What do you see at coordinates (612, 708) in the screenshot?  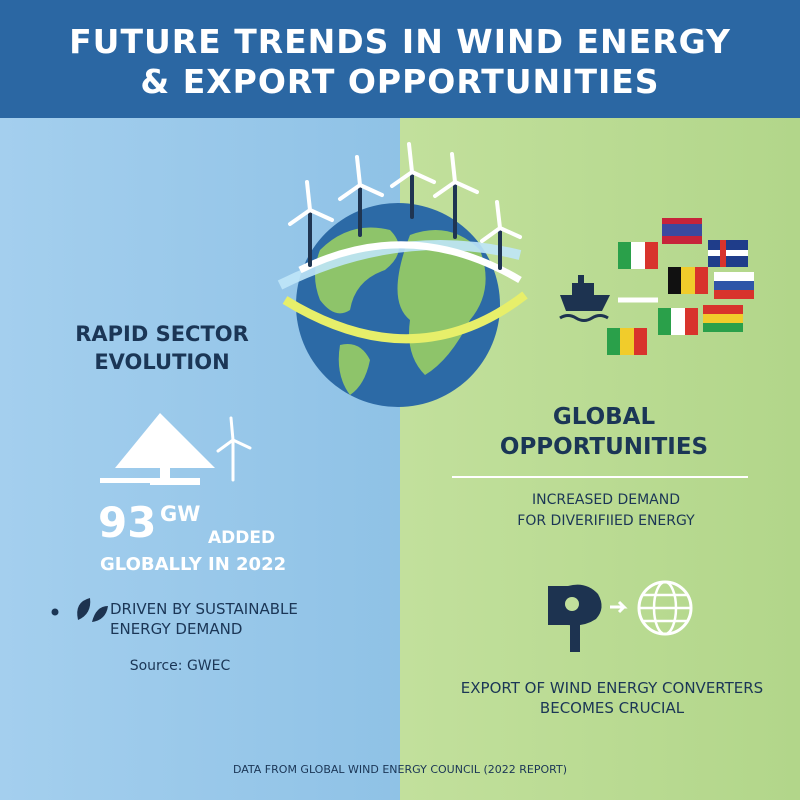 I see `export-text: BECOMES CRUCIAL` at bounding box center [612, 708].